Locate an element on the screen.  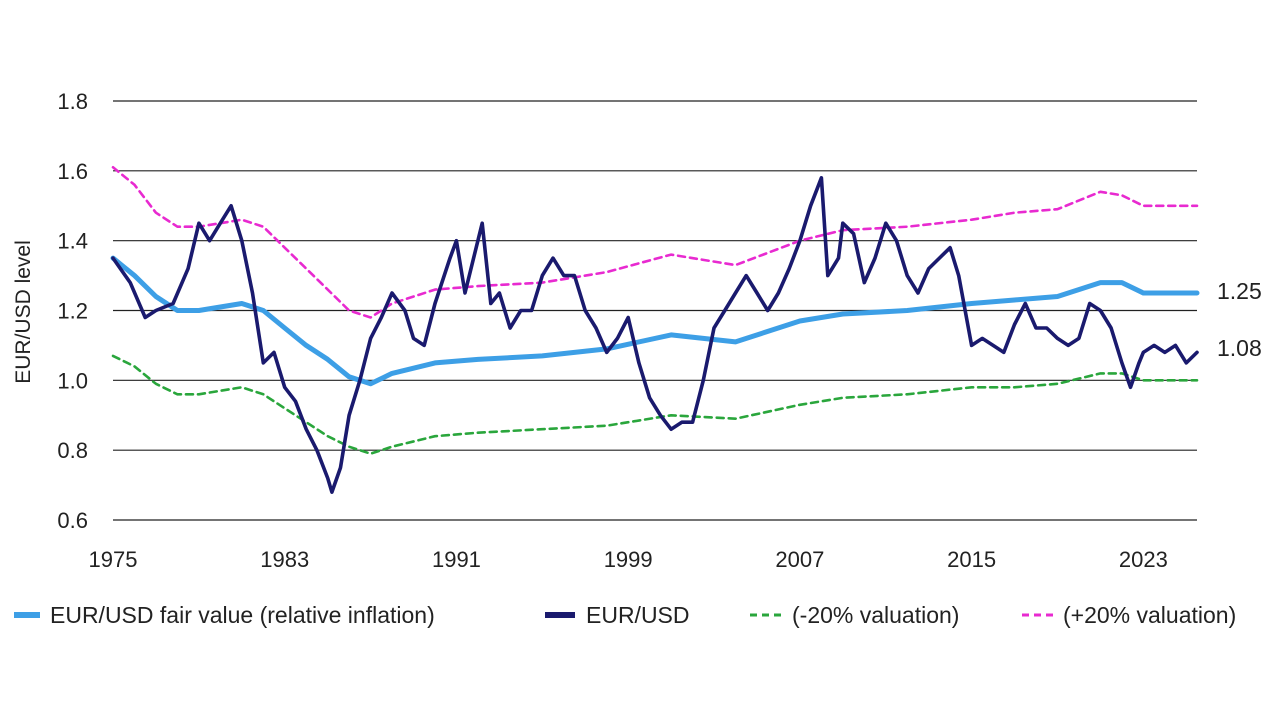
line-minus20-valuation is located at coordinates (655, 404).